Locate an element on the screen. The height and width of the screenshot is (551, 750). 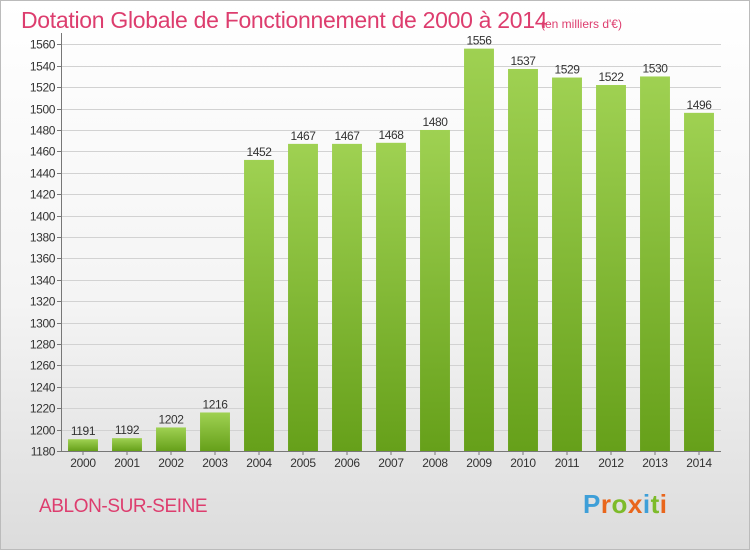
x-tick-label: 2010 is located at coordinates (523, 463).